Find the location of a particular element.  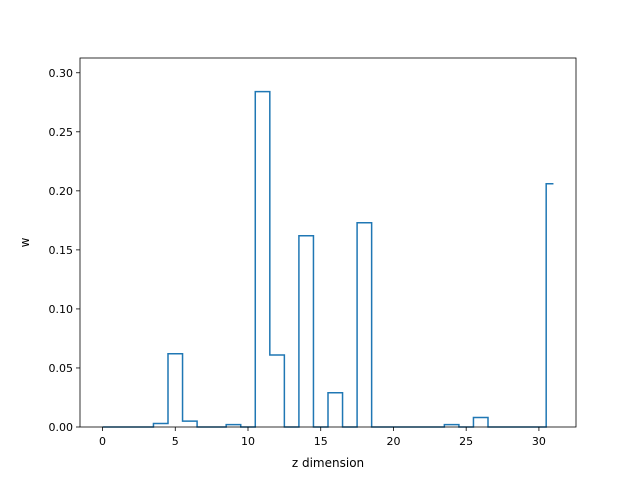

y-tick-label: 0.25 is located at coordinates (61, 132).